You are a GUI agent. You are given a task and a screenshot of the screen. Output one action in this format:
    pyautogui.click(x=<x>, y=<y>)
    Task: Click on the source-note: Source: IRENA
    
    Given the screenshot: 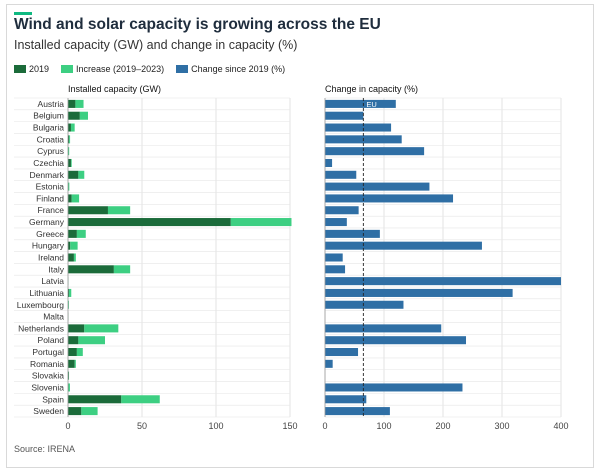 What is the action you would take?
    pyautogui.click(x=45, y=449)
    